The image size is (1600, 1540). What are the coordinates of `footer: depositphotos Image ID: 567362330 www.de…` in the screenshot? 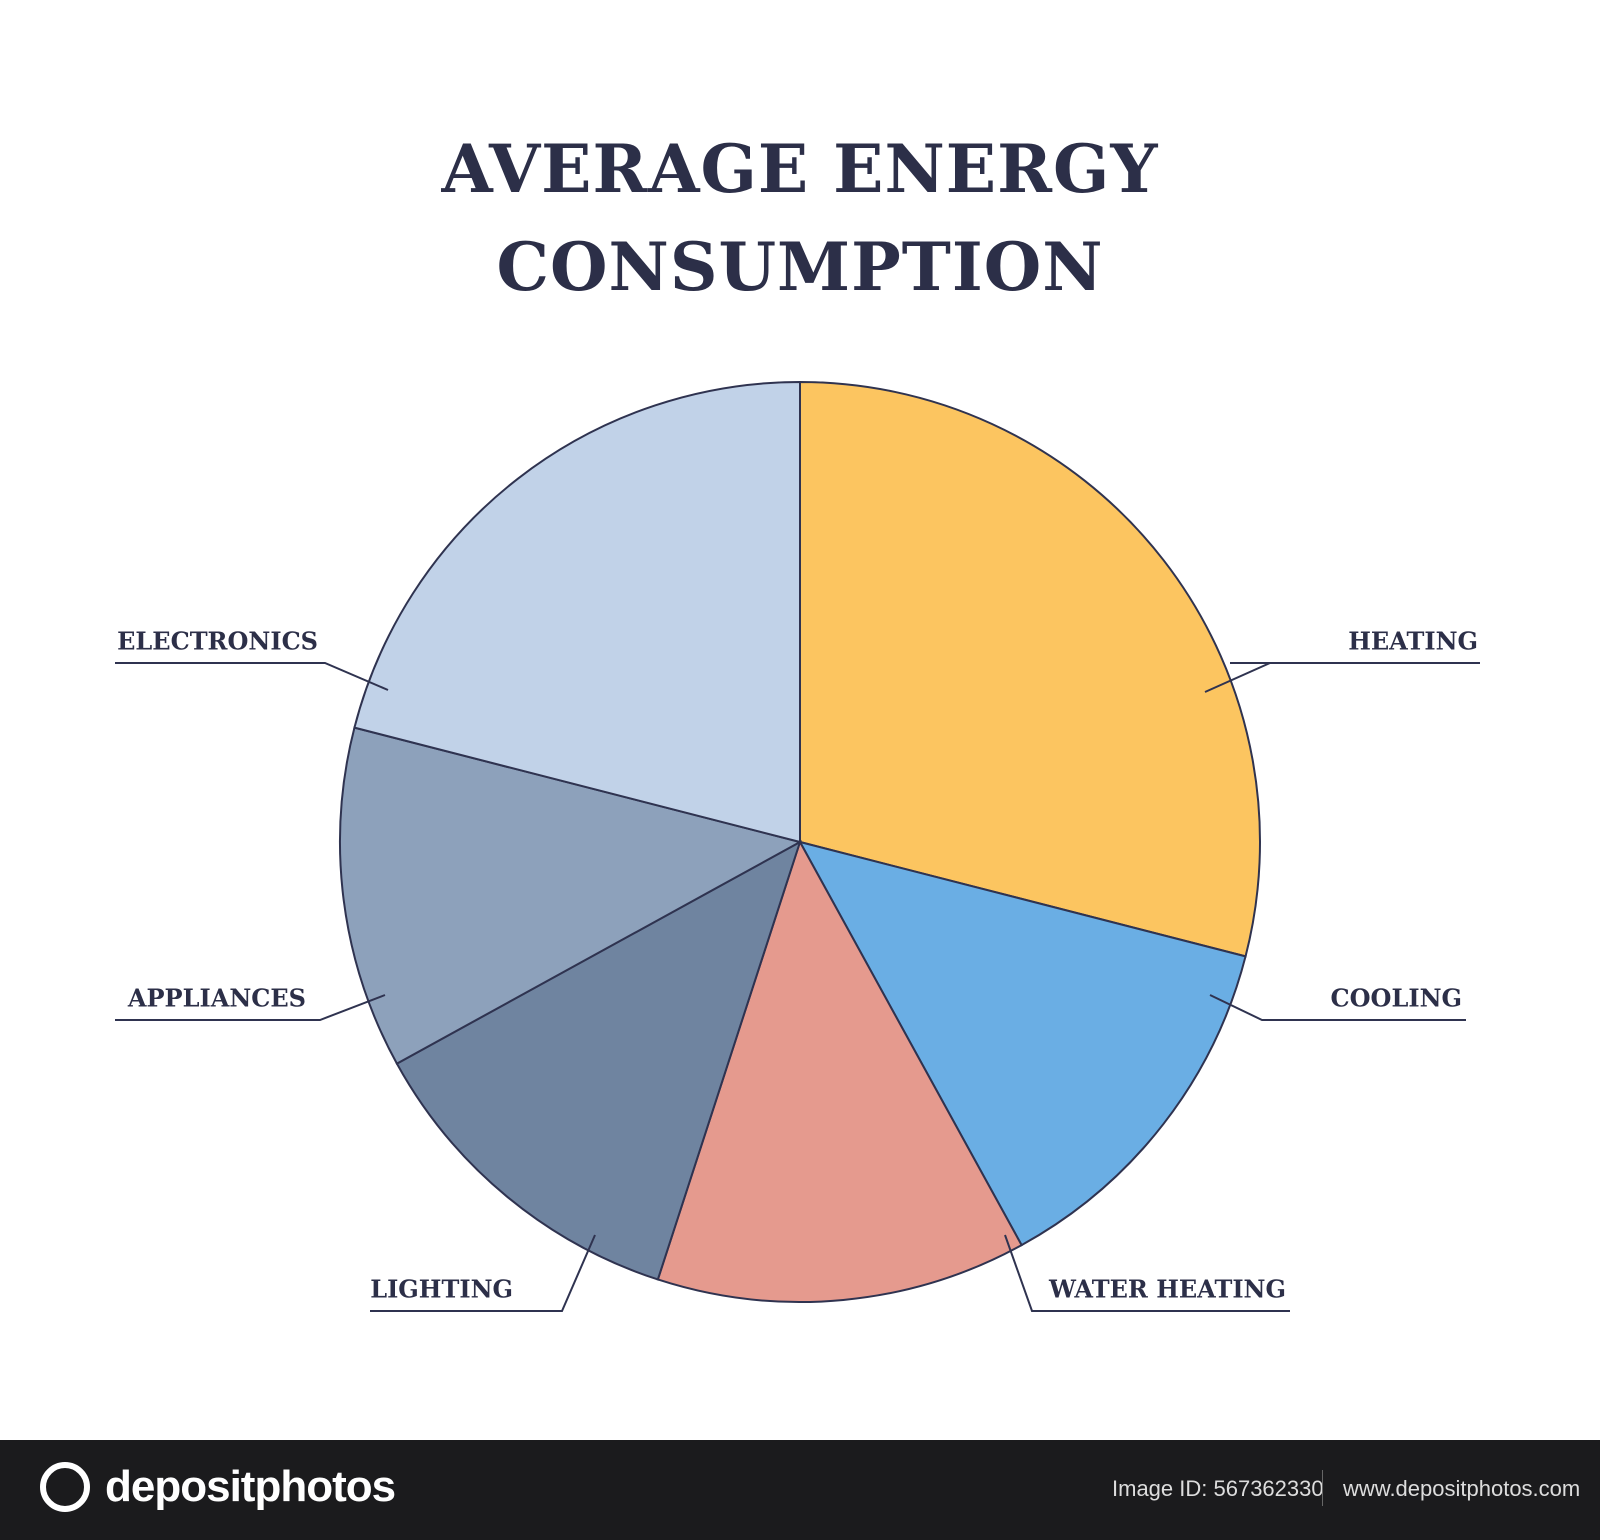 It's located at (800, 1490).